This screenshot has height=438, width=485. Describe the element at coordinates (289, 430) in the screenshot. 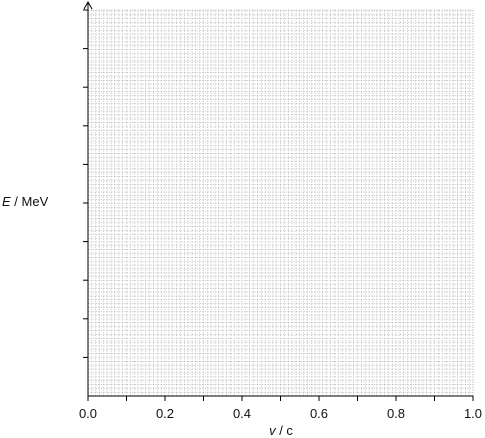

I see `x-axis-unit: c` at that location.